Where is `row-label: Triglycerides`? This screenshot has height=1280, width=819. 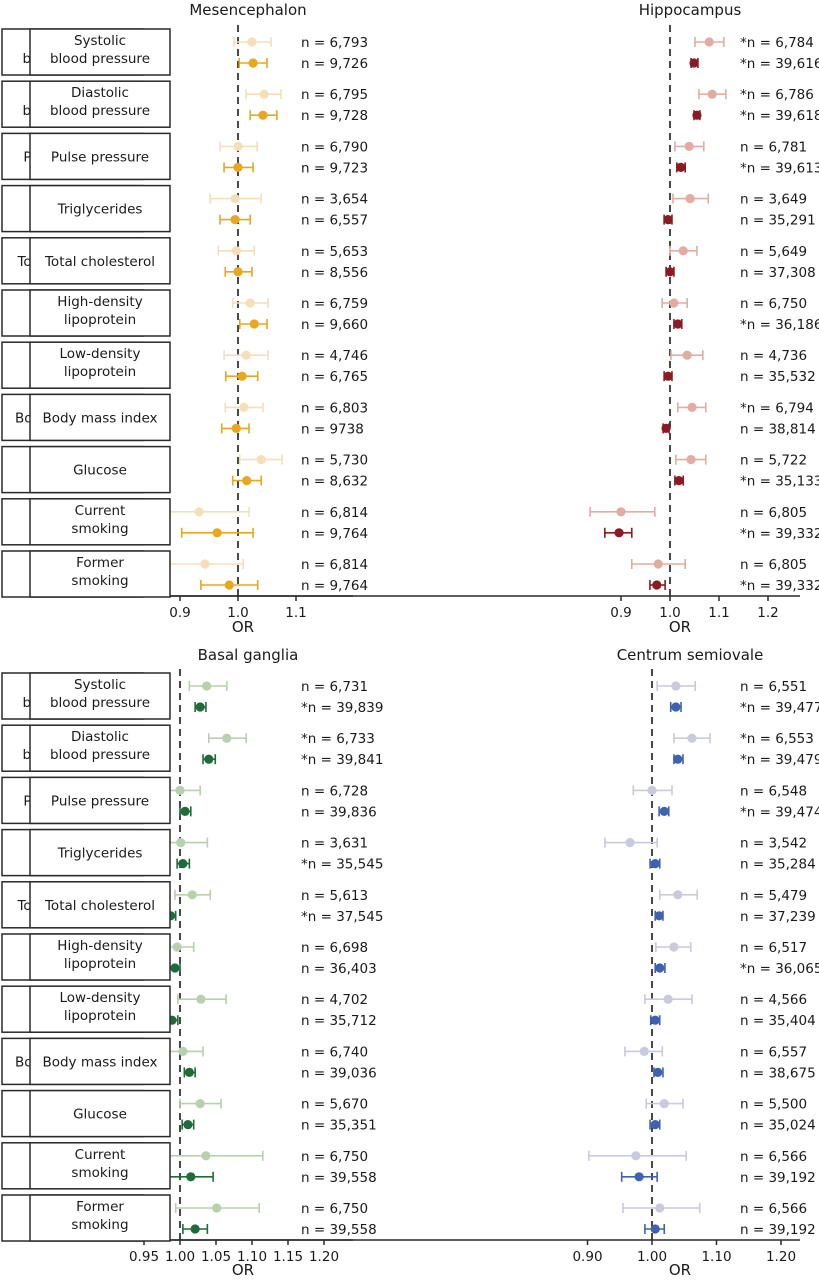 row-label: Triglycerides is located at coordinates (100, 854).